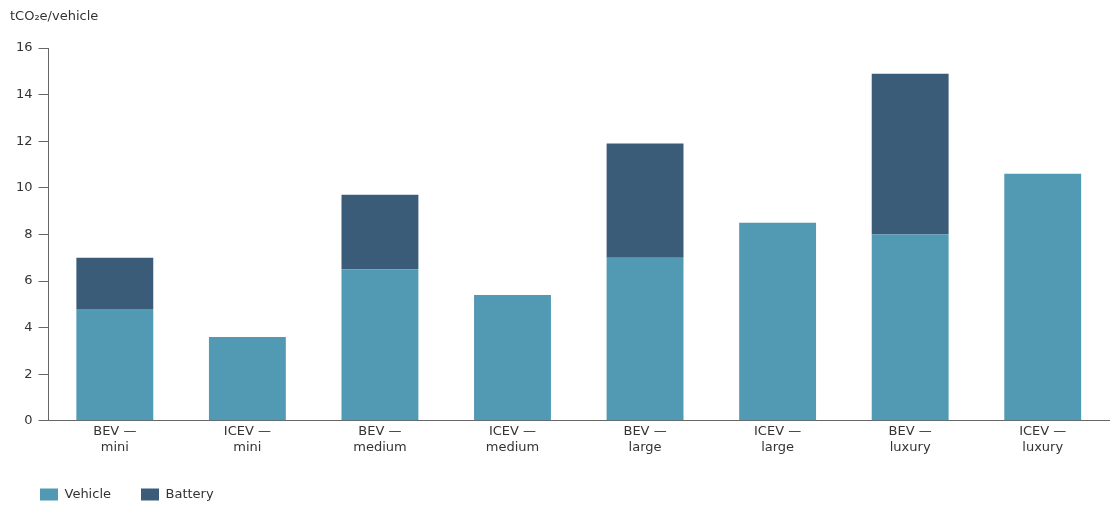 The width and height of the screenshot is (1119, 515). Describe the element at coordinates (87, 493) in the screenshot. I see `legend-label: Vehicle` at that location.